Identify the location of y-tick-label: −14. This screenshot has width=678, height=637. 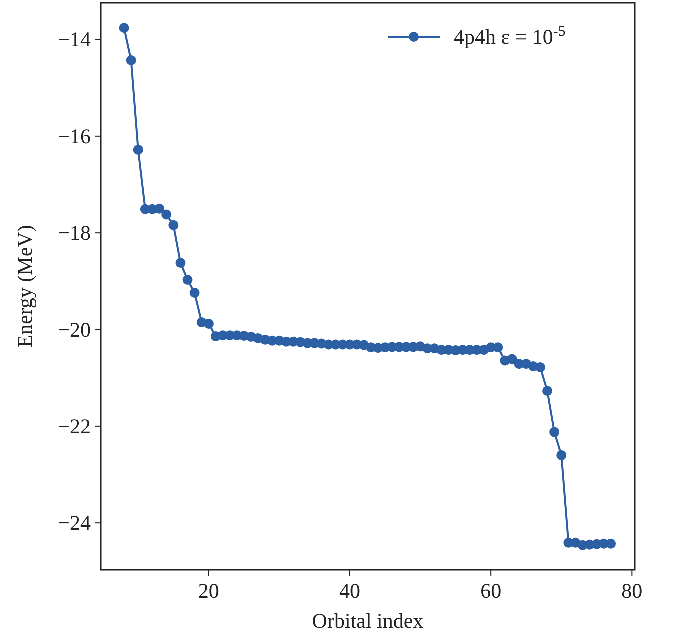
(75, 40).